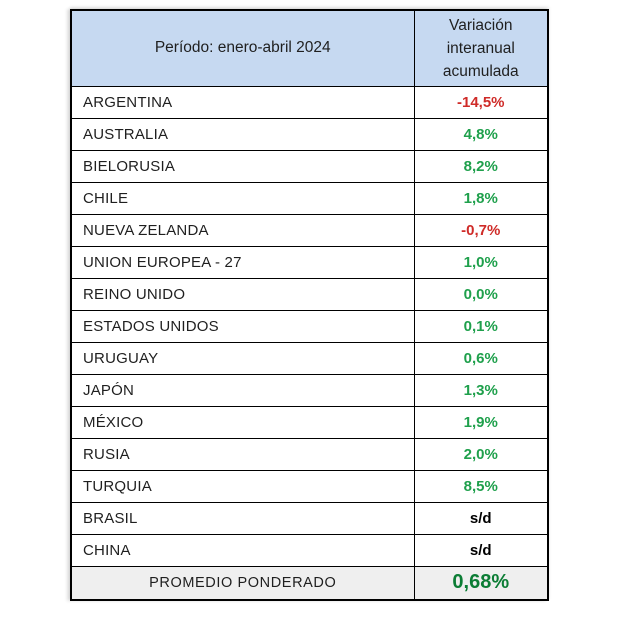 This screenshot has height=621, width=640. I want to click on table-row: BIELORUSIA 8,2%, so click(309, 166).